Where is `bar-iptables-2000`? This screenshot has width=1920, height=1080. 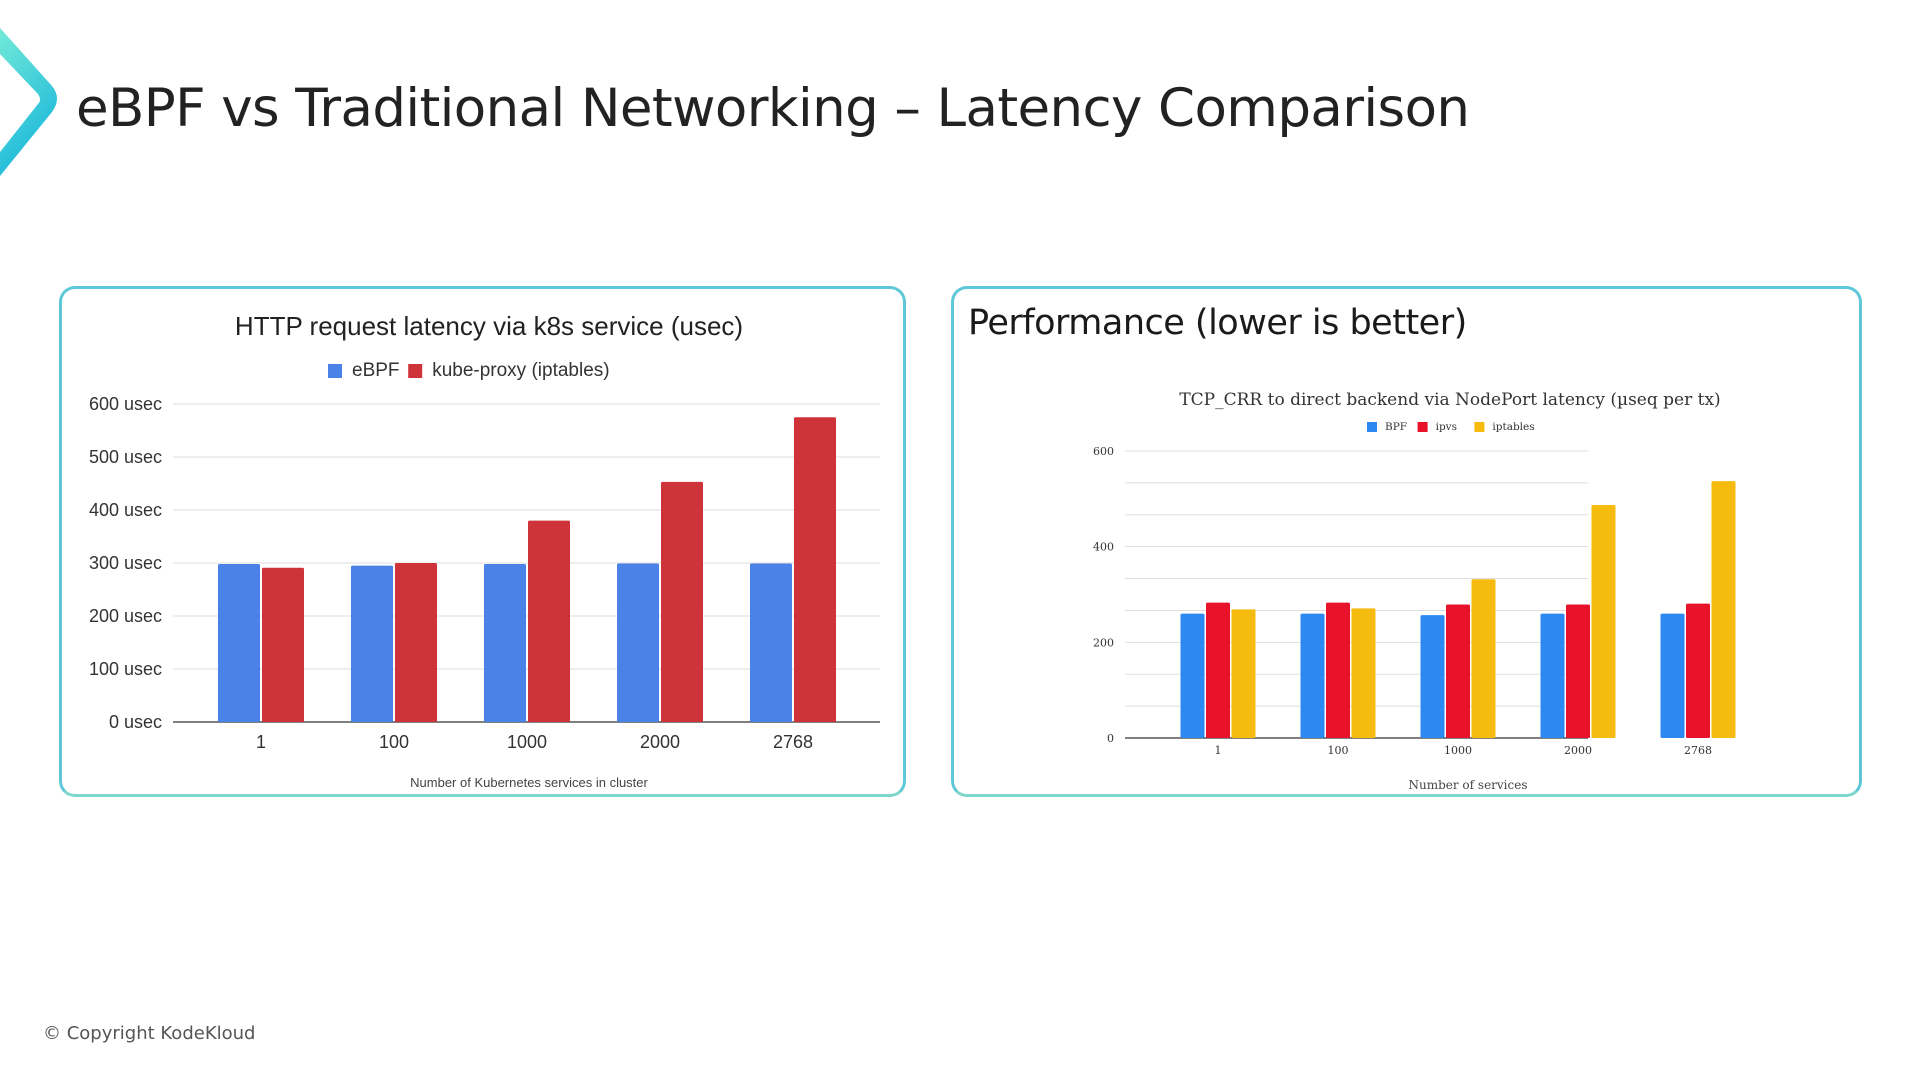 bar-iptables-2000 is located at coordinates (1603, 621).